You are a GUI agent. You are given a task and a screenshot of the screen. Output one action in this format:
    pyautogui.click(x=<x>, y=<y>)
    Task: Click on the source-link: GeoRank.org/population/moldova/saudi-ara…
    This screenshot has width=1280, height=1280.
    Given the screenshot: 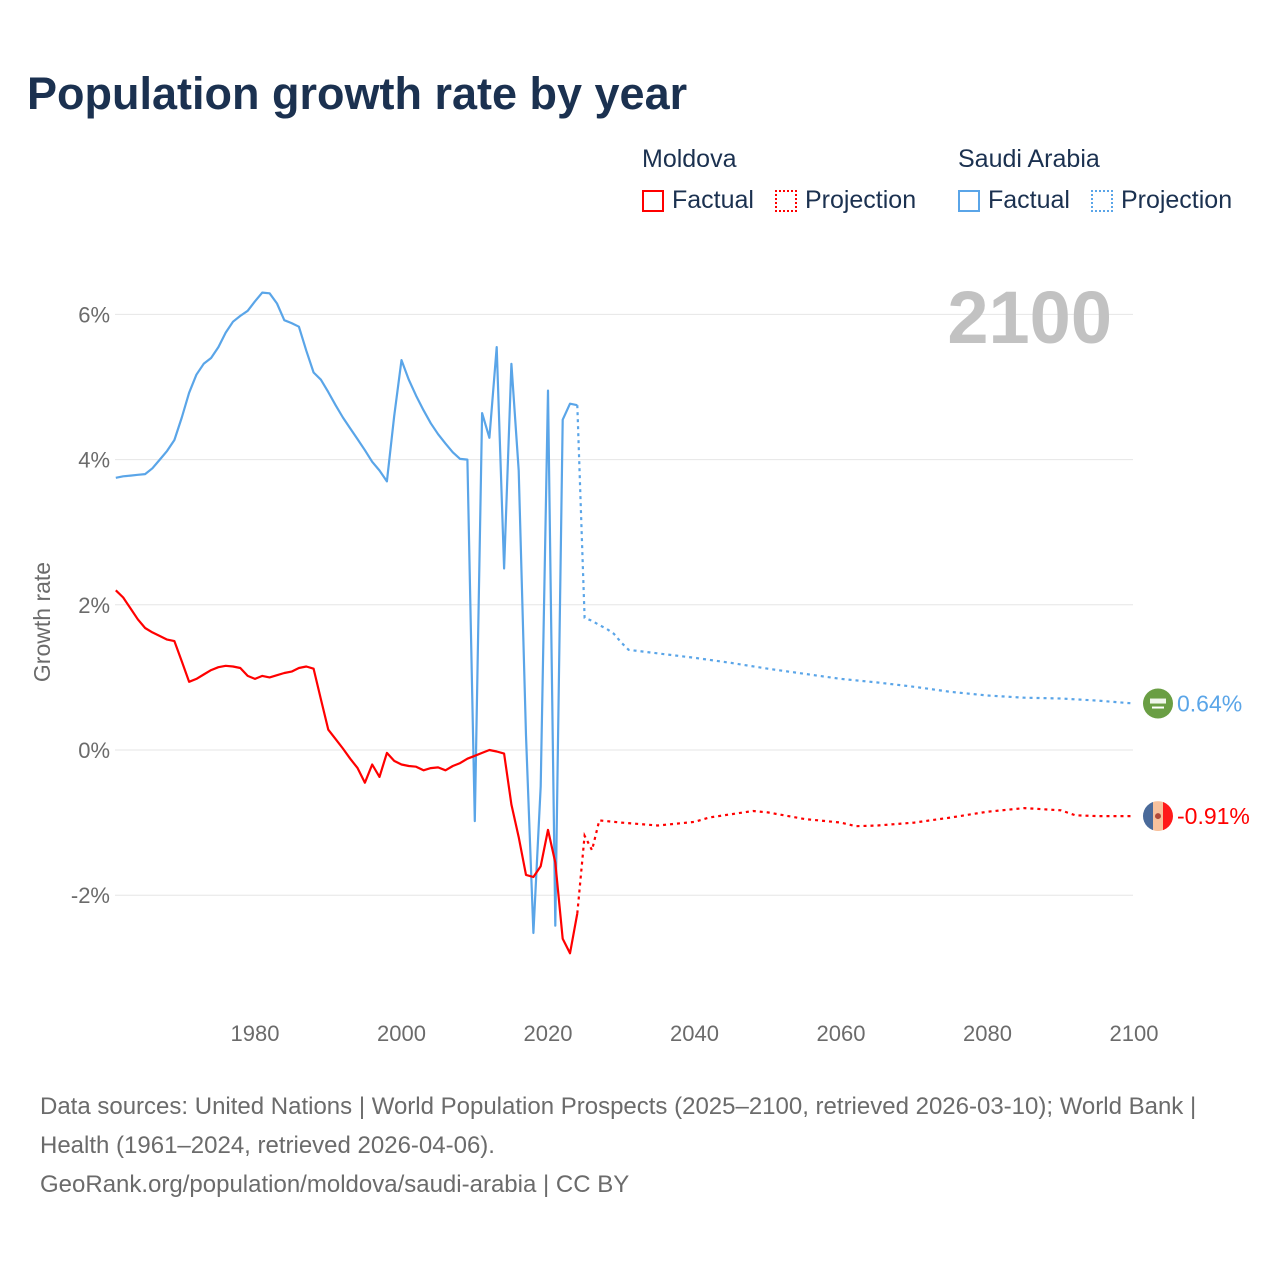 What is the action you would take?
    pyautogui.click(x=335, y=1184)
    